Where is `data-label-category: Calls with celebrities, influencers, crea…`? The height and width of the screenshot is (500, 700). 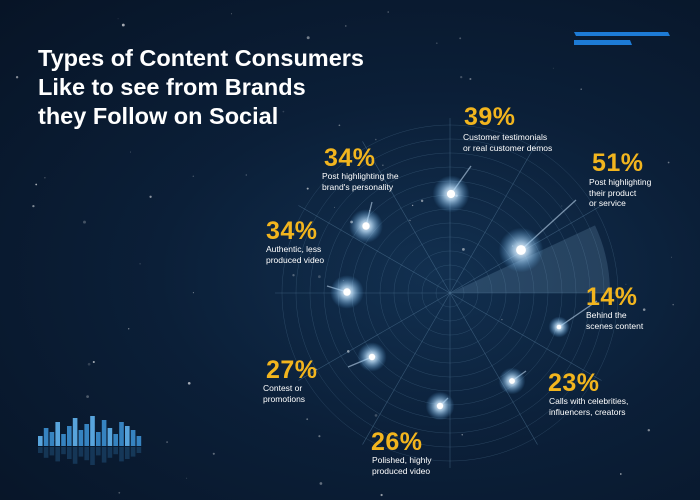
data-label-category: Calls with celebrities, influencers, crea… is located at coordinates (588, 406).